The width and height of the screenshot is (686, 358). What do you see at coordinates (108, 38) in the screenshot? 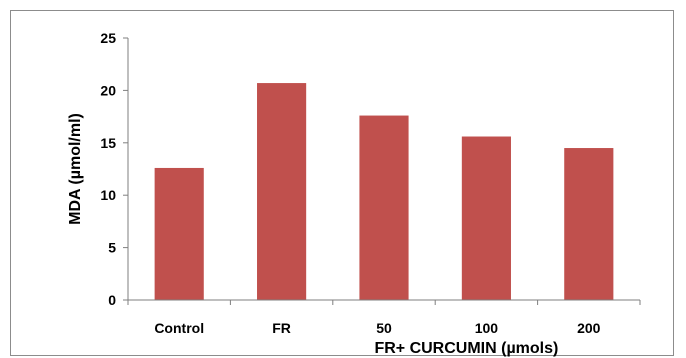
I see `y-tick-label: 25` at bounding box center [108, 38].